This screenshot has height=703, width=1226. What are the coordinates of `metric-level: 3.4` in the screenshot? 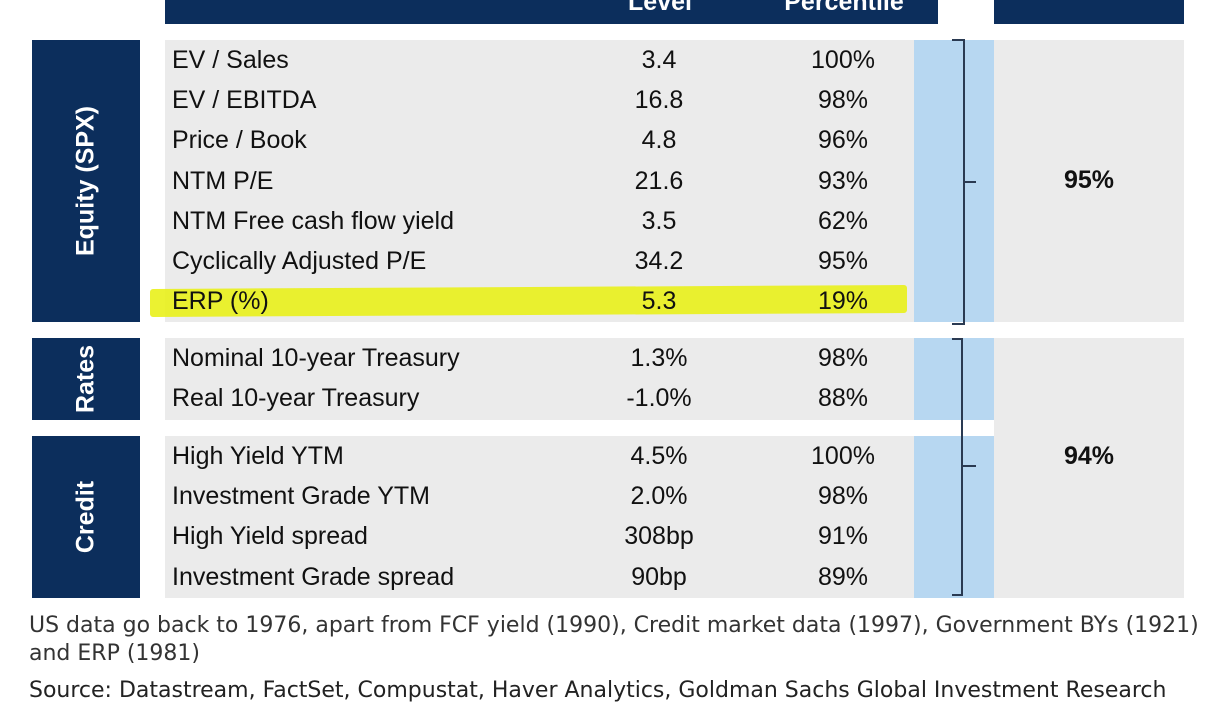 It's located at (659, 60).